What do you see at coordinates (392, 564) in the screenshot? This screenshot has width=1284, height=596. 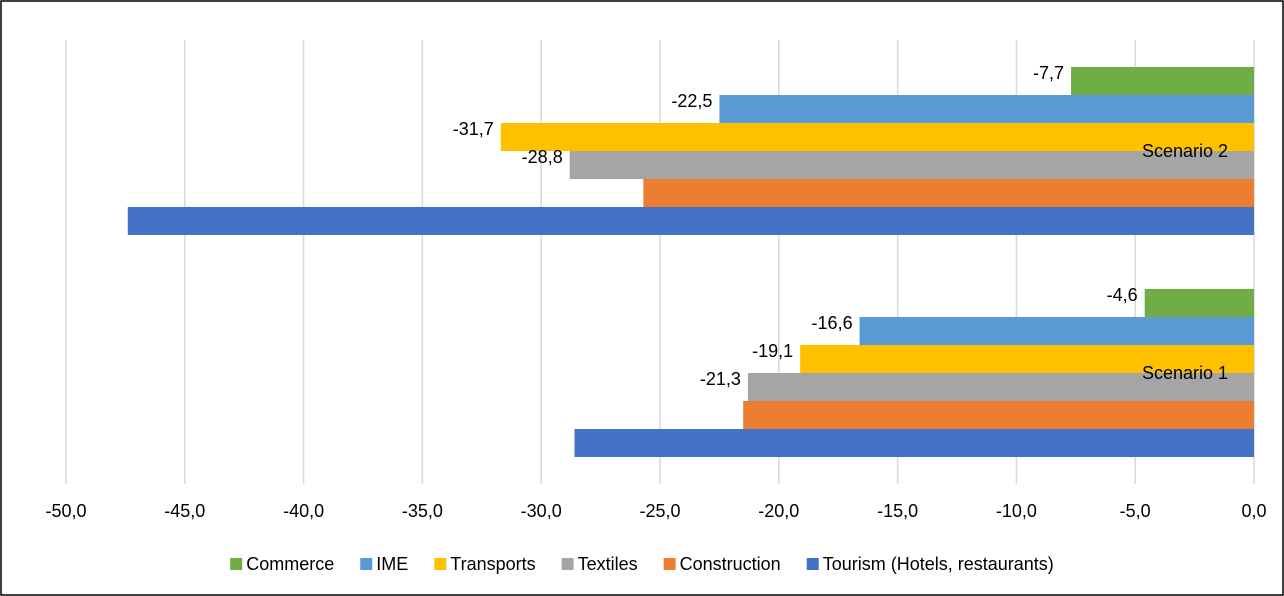 I see `legend-label: IME` at bounding box center [392, 564].